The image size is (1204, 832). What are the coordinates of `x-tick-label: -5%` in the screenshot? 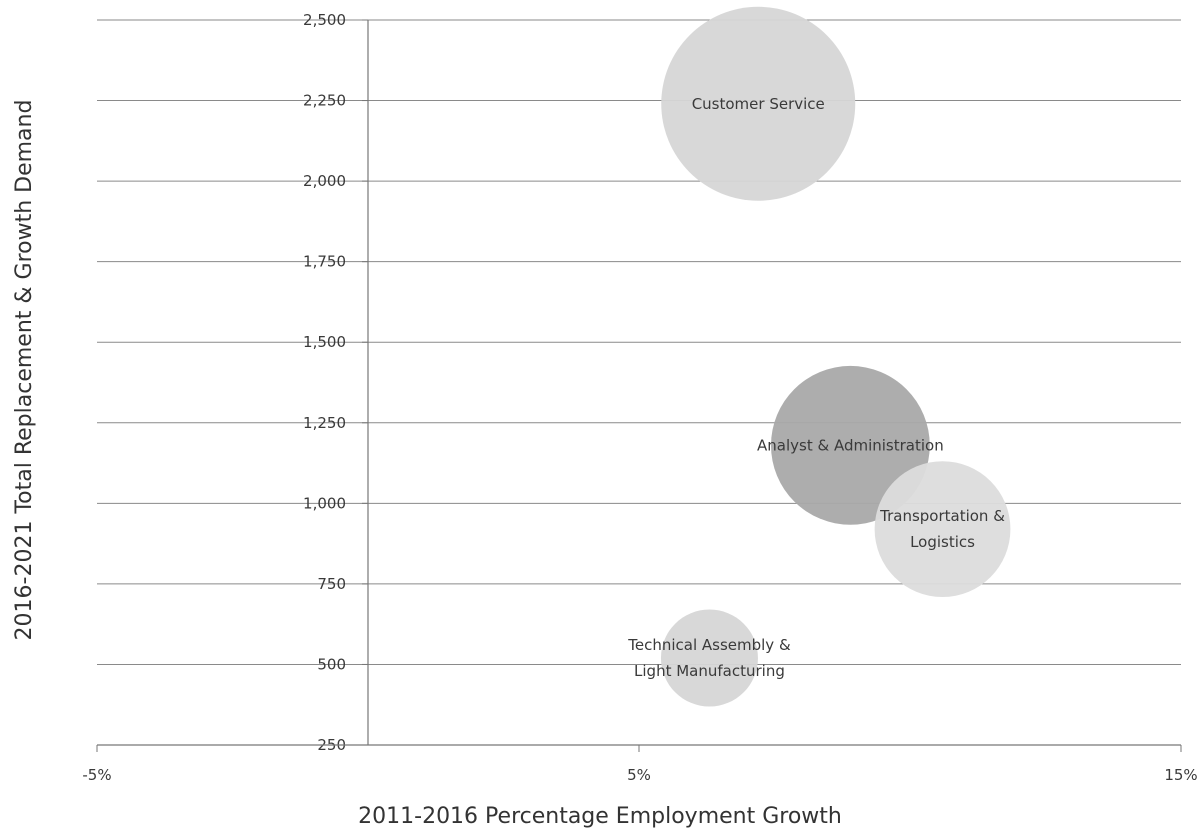 It's located at (96, 775).